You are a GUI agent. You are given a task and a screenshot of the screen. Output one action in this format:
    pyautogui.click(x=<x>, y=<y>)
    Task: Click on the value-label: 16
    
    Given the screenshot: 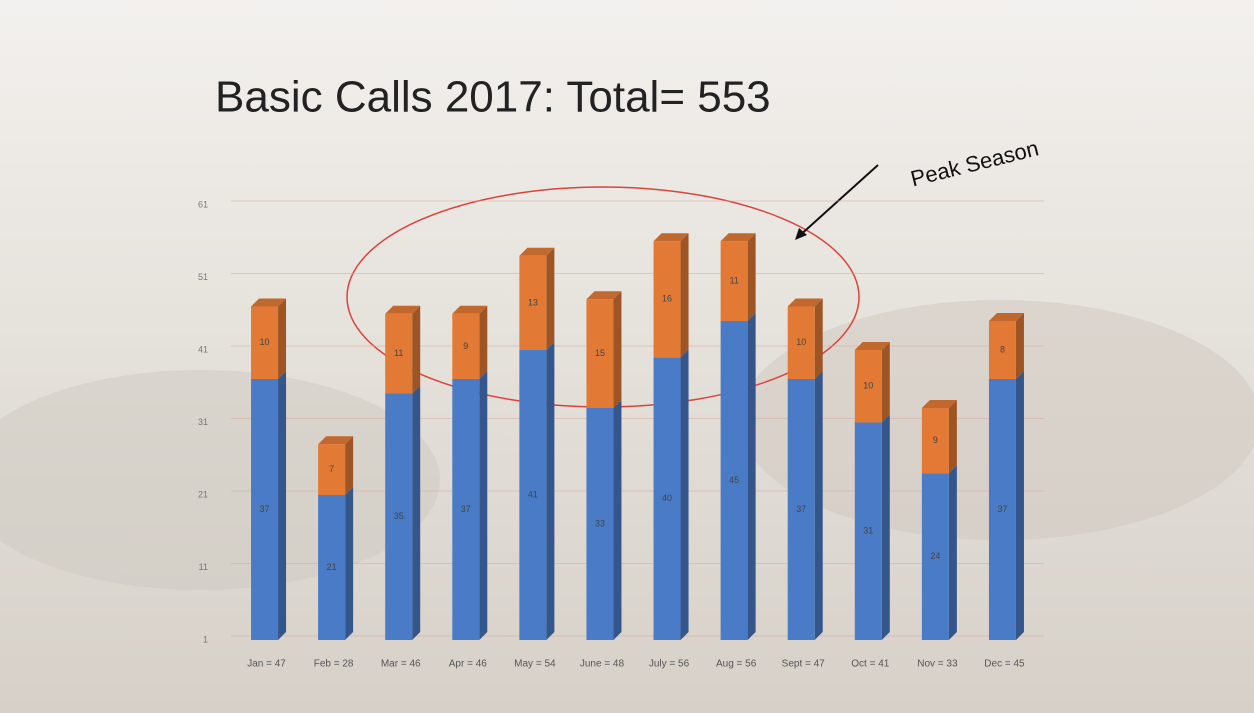 What is the action you would take?
    pyautogui.click(x=667, y=299)
    